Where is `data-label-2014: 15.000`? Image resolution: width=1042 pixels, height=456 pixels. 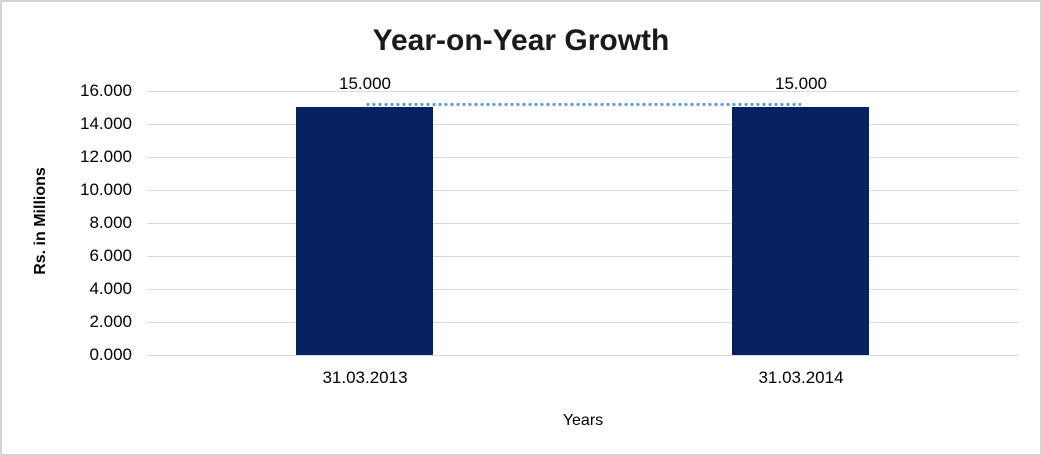 data-label-2014: 15.000 is located at coordinates (801, 83).